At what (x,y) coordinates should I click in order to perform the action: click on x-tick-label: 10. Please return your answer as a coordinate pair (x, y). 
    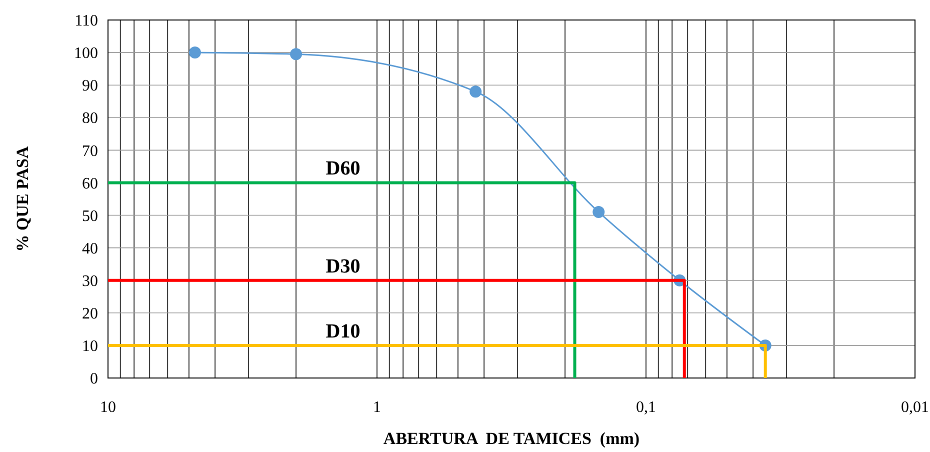
    Looking at the image, I should click on (108, 407).